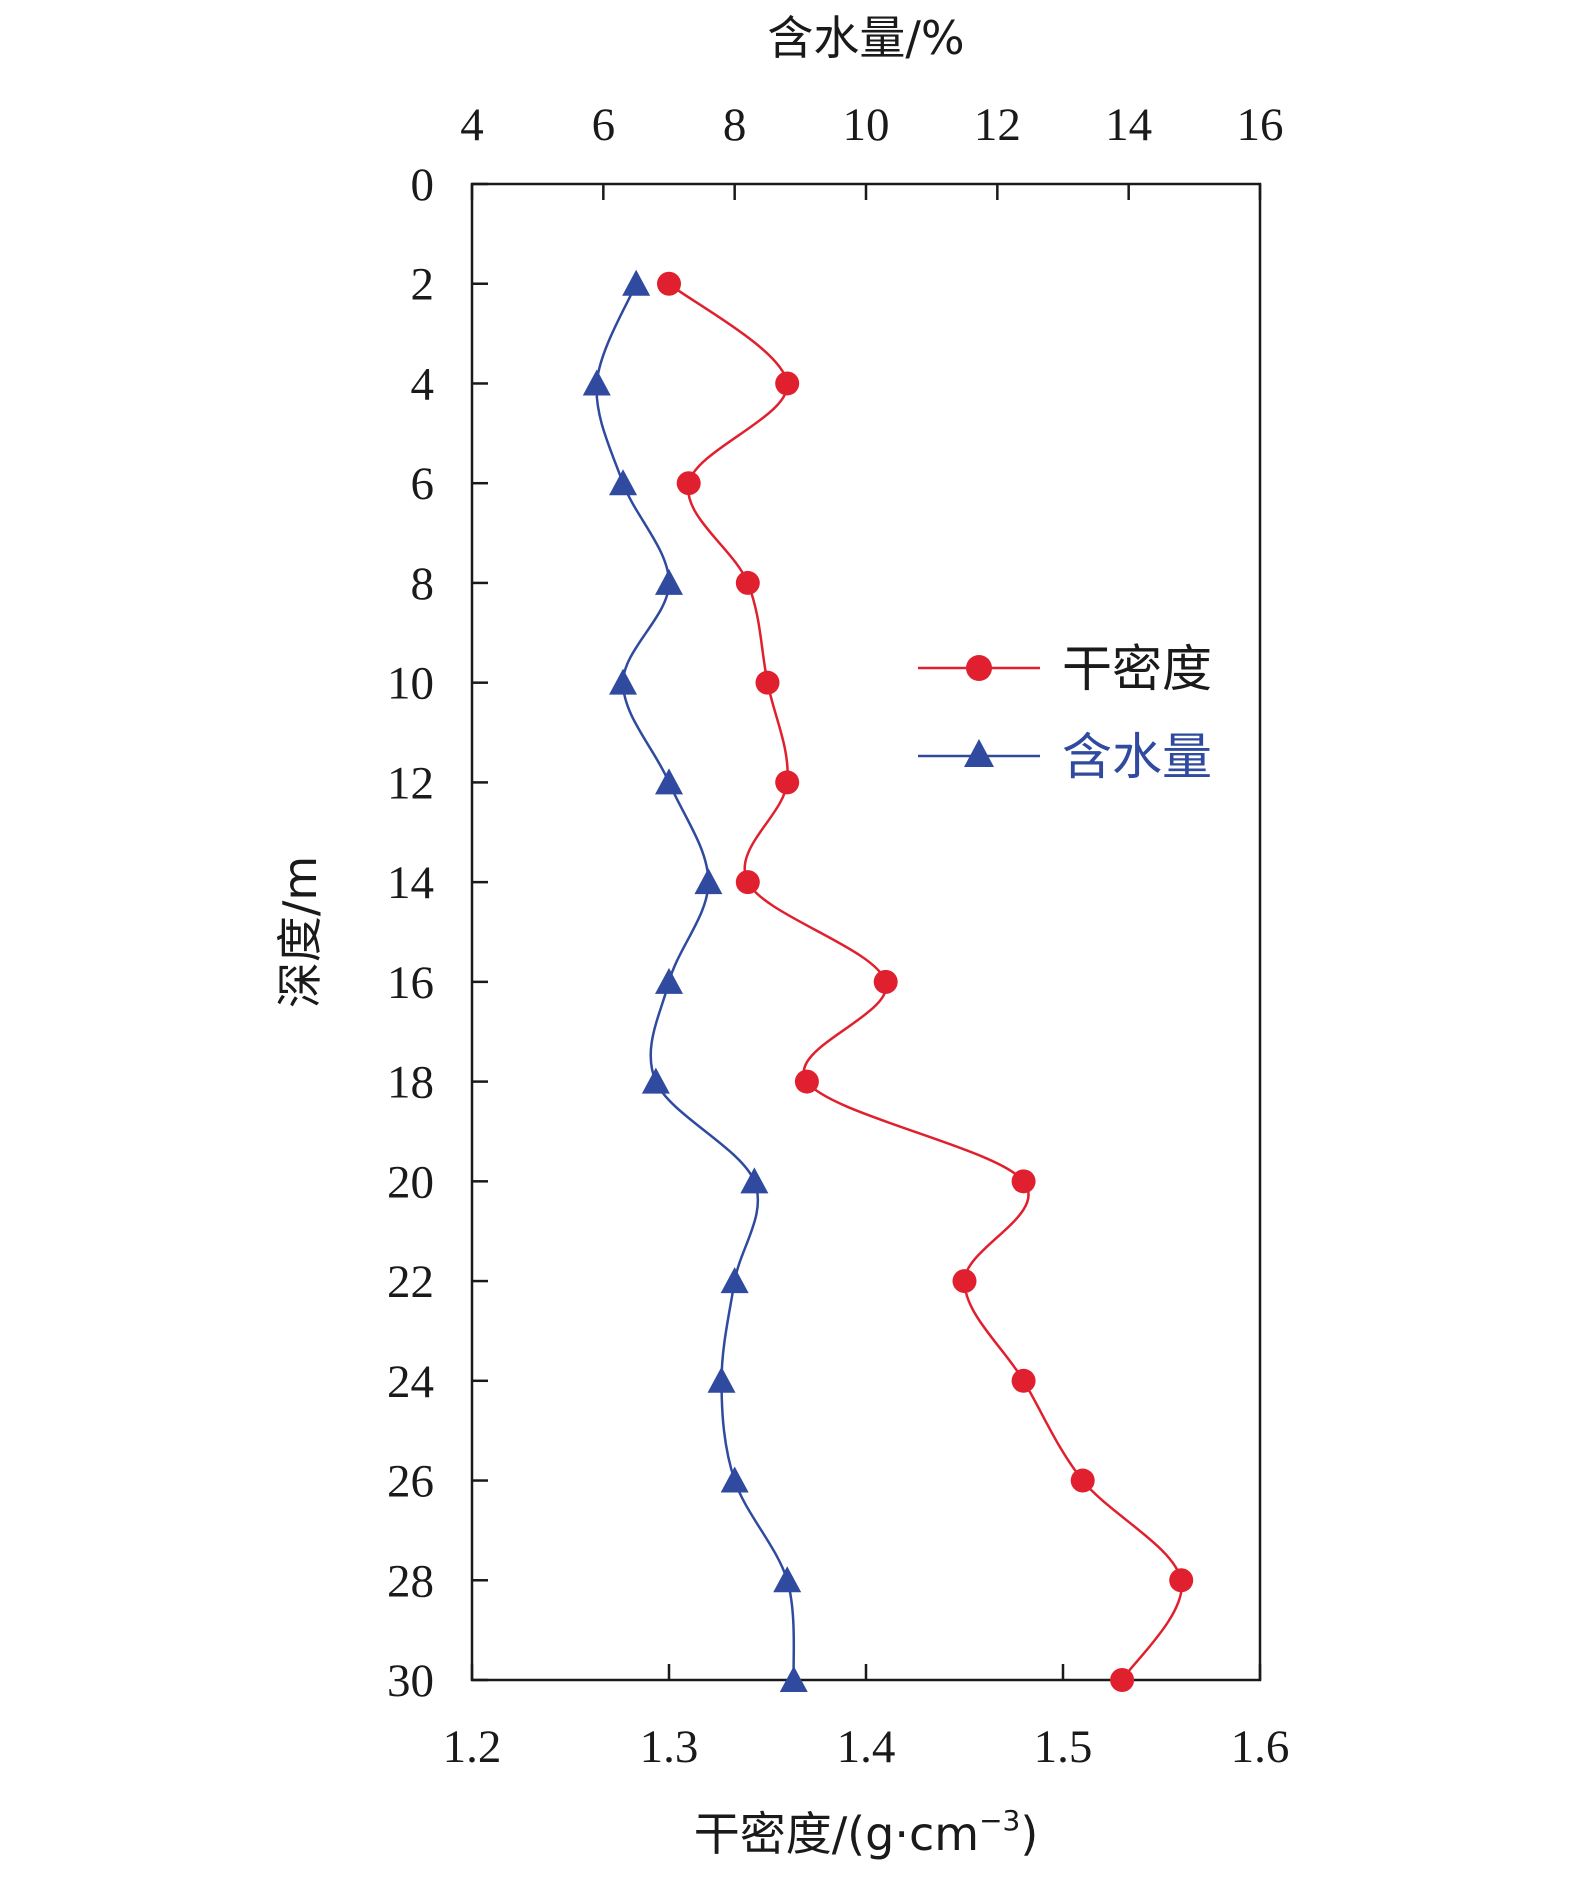  What do you see at coordinates (410, 783) in the screenshot?
I see `left-tick-label: 12` at bounding box center [410, 783].